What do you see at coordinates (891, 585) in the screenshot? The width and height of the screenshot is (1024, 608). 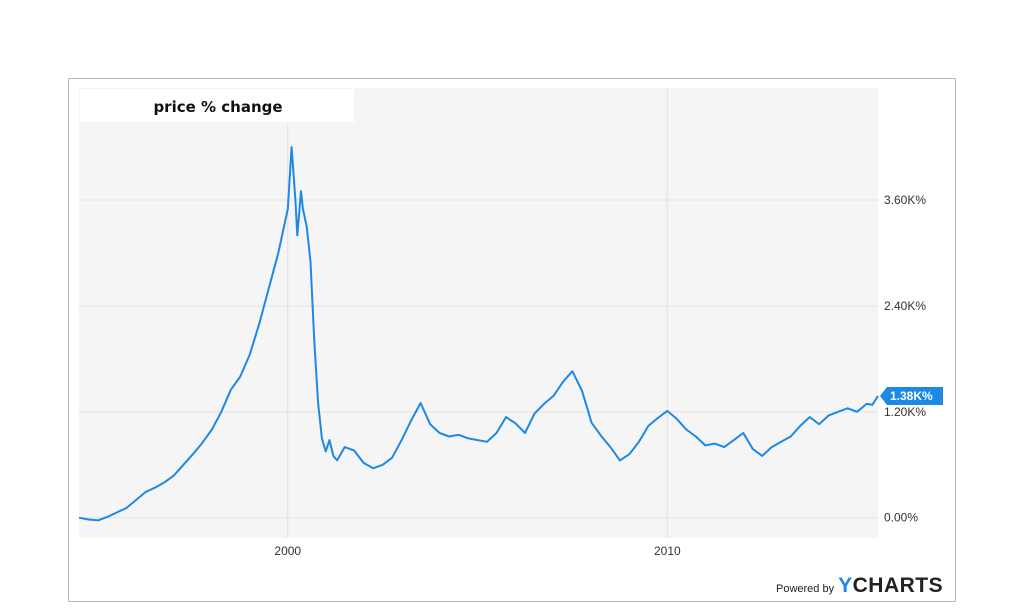 I see `ycharts-logo: YCHARTS` at bounding box center [891, 585].